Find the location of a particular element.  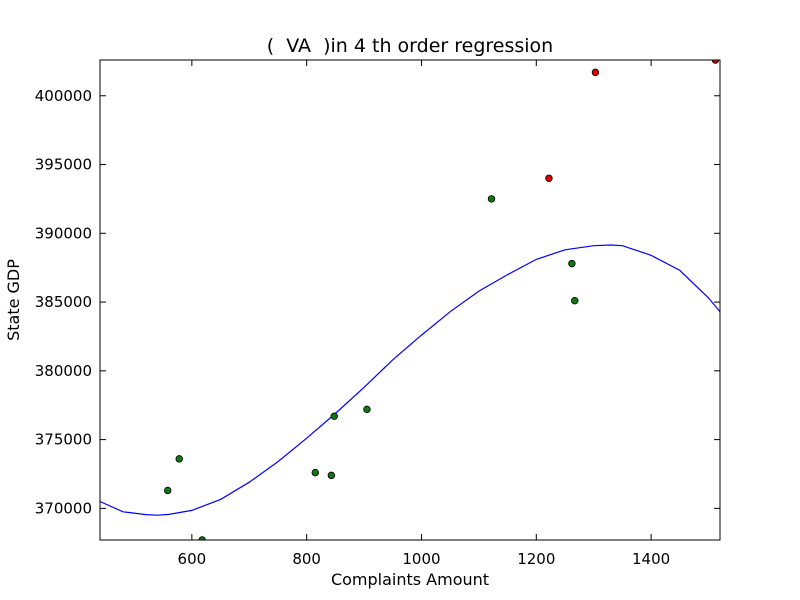

y-tick-label: 375000 is located at coordinates (63, 440).